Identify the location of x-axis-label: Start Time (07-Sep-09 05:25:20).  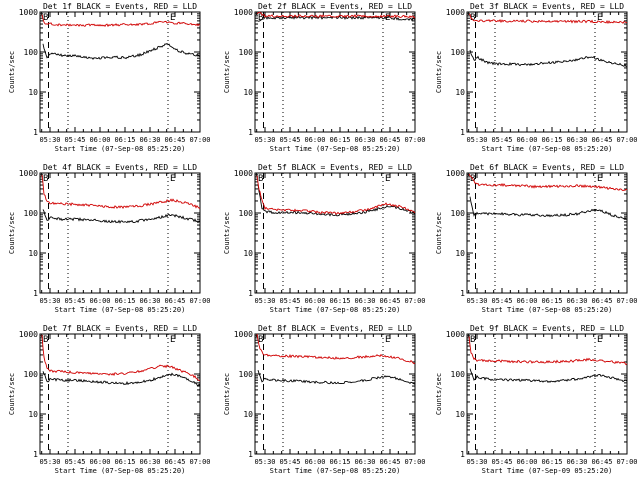
(547, 471).